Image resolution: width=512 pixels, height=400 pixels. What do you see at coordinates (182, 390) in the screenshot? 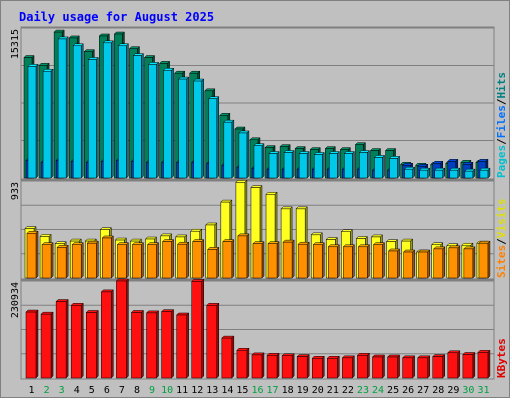
I see `day-label: 11` at bounding box center [182, 390].